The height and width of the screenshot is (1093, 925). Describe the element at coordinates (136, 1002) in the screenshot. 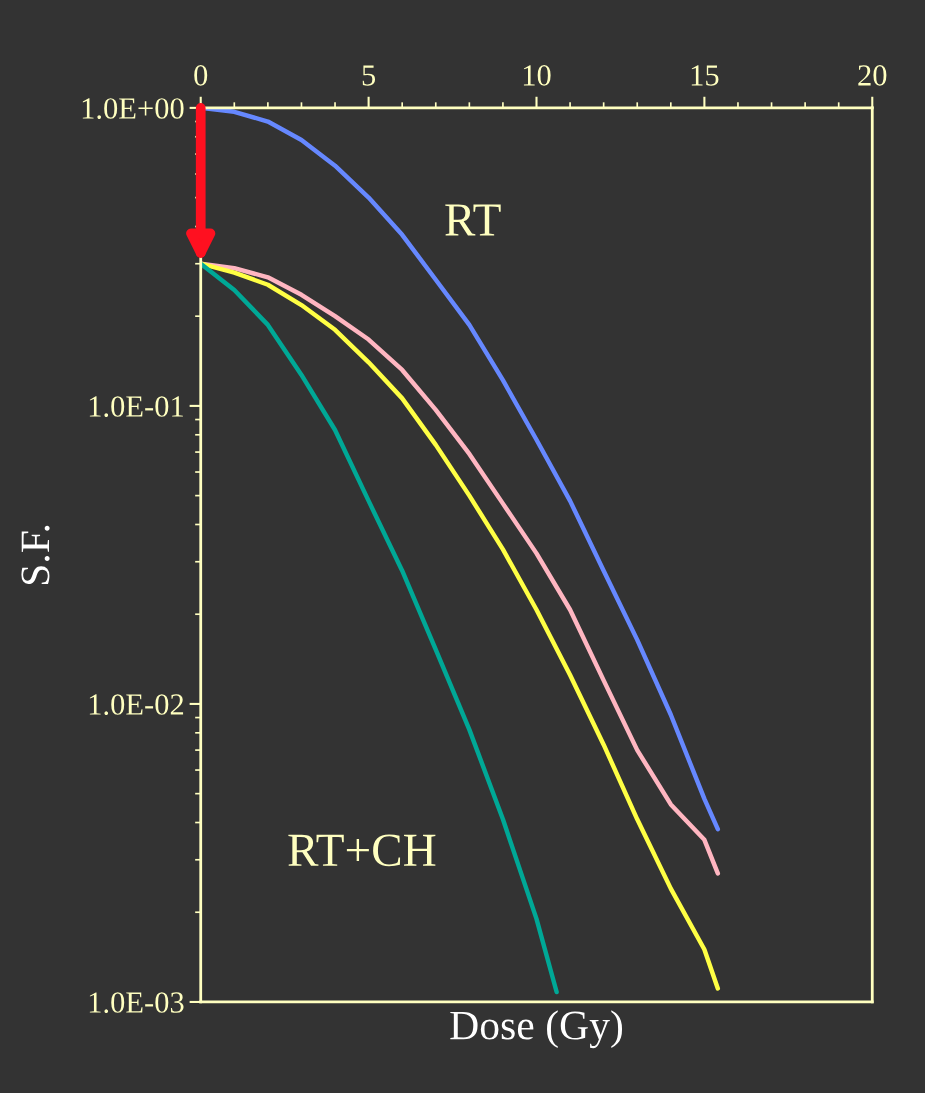

I see `y-tick-label: 1.0E-03` at that location.